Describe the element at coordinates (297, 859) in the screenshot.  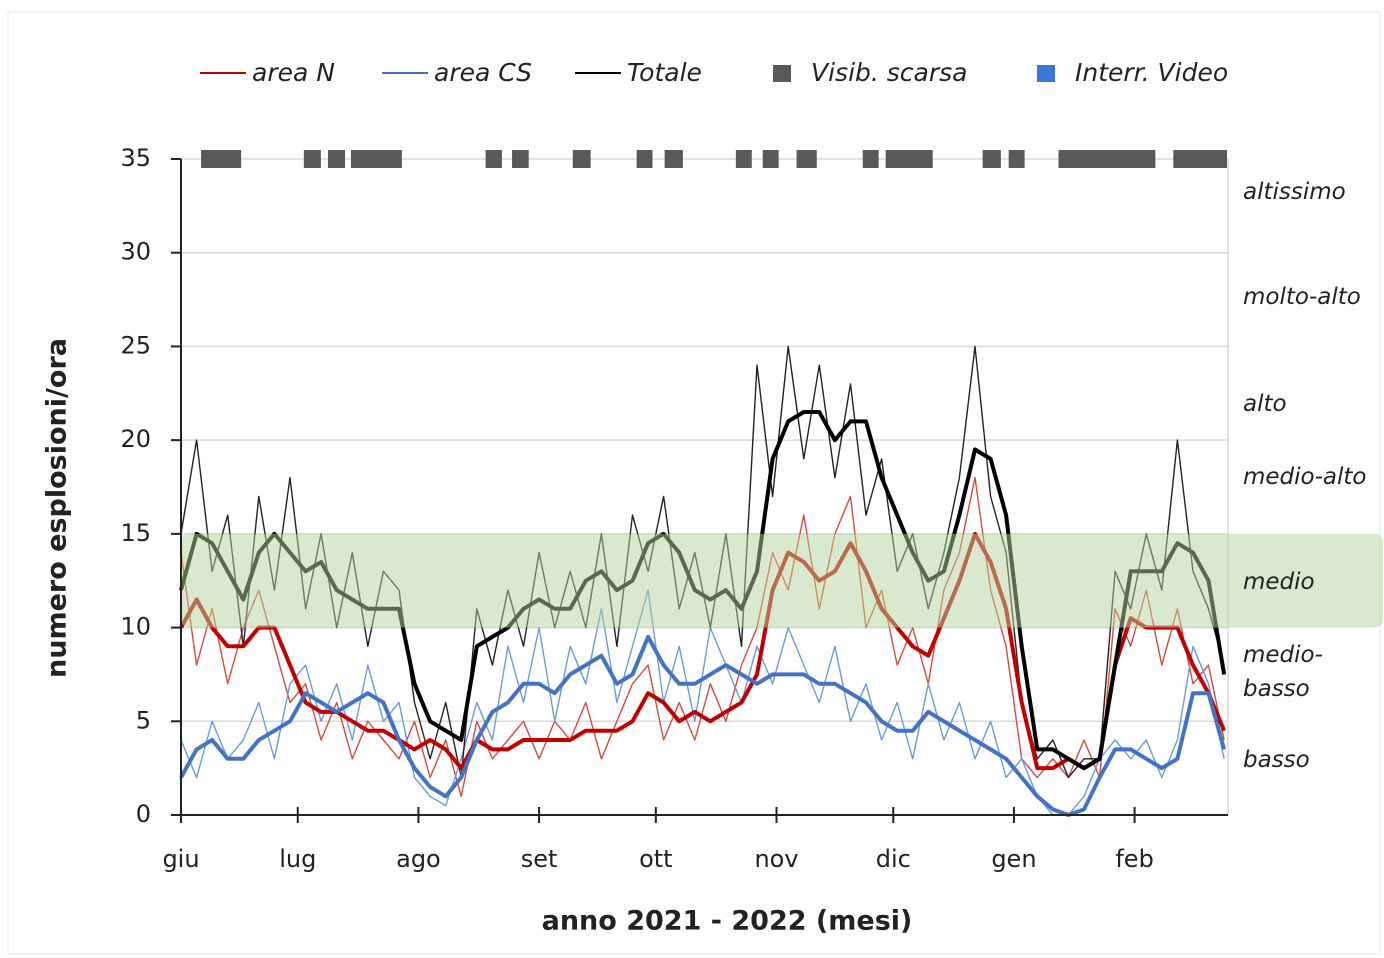
I see `x-tick-label: lug` at that location.